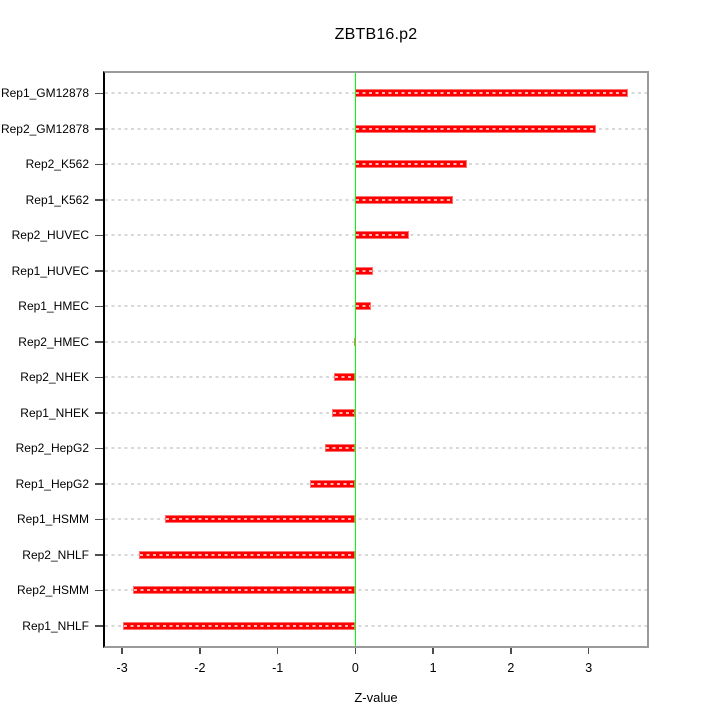 The height and width of the screenshot is (720, 720). Describe the element at coordinates (52, 519) in the screenshot. I see `y-axis-label: Rep1_HSMM` at that location.